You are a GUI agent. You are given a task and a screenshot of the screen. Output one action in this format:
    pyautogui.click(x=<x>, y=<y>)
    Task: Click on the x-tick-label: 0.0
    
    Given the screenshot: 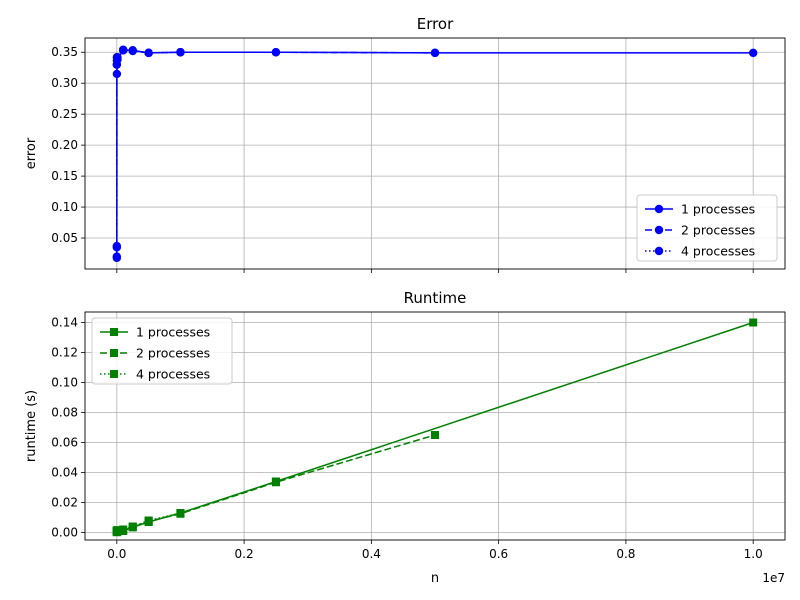 What is the action you would take?
    pyautogui.click(x=116, y=554)
    